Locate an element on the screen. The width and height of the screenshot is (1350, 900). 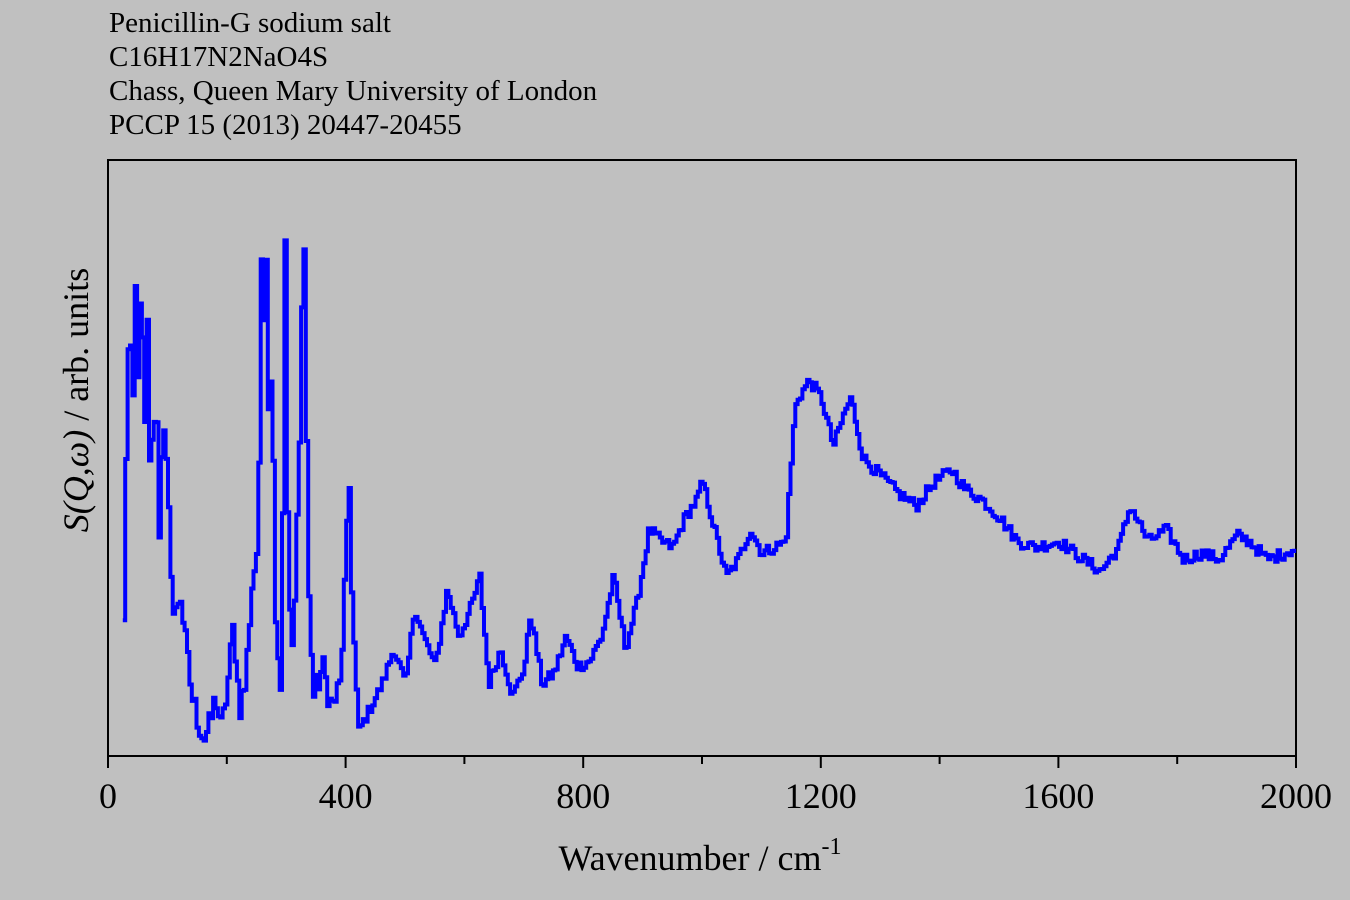
x-tick-label: 2000 is located at coordinates (1296, 796).